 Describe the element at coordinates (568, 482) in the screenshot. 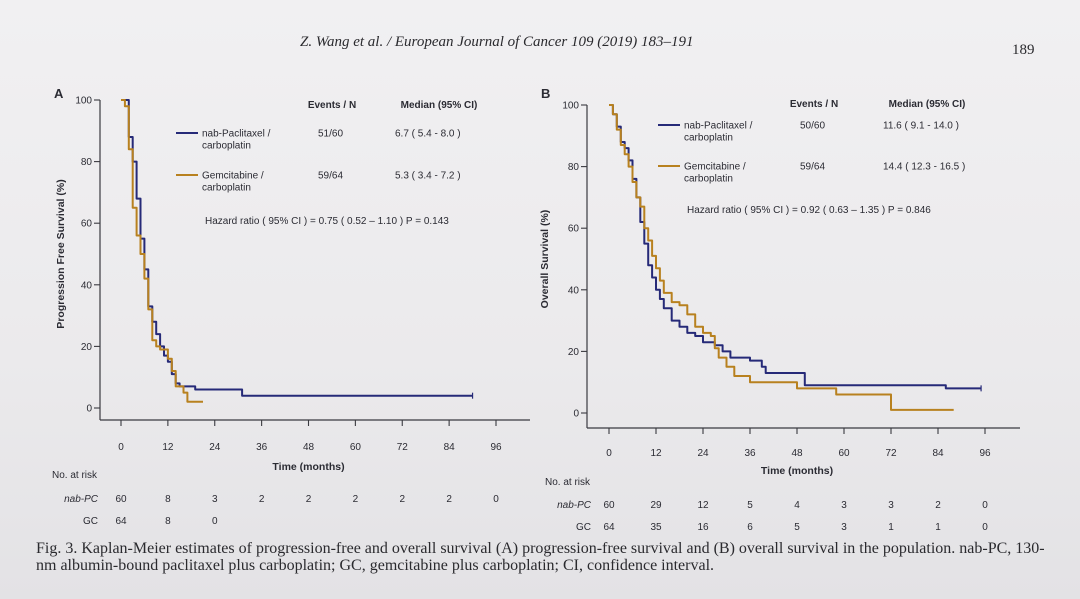

I see `at-risk-label: No. at risk` at that location.